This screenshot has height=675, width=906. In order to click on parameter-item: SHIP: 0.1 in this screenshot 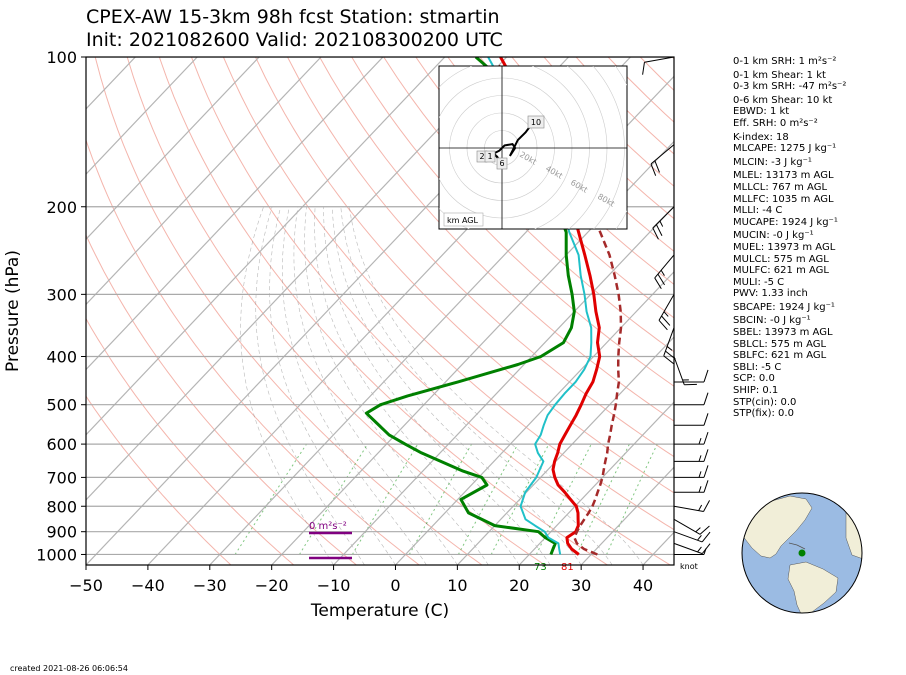, I will do `click(756, 391)`.